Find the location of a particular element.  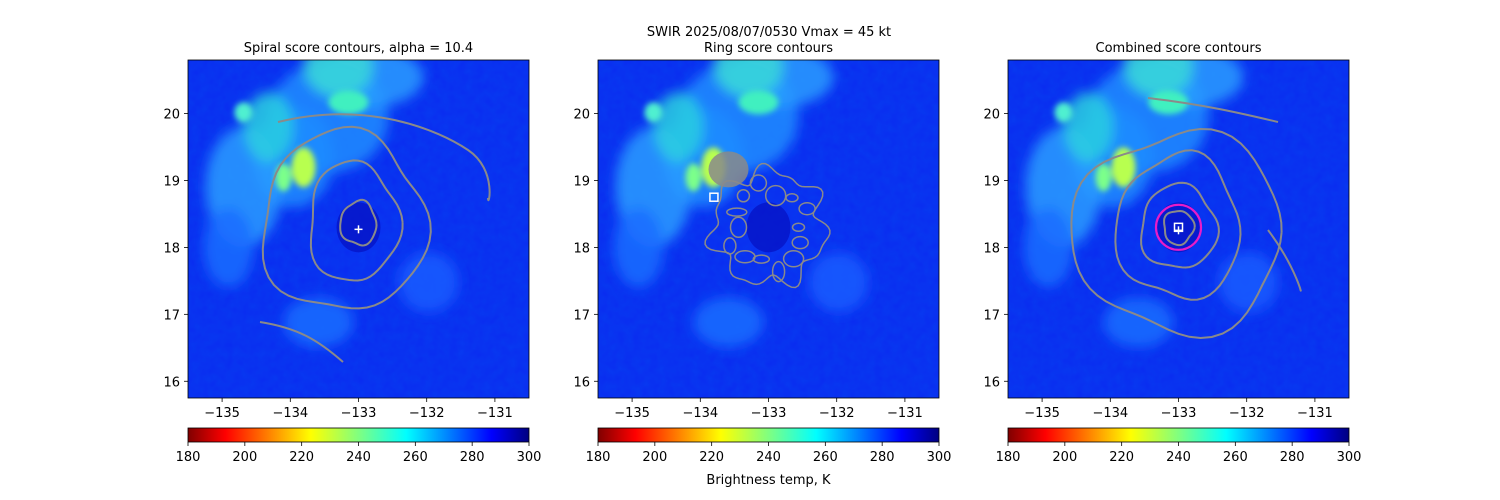

contour-fill is located at coordinates (728, 169).